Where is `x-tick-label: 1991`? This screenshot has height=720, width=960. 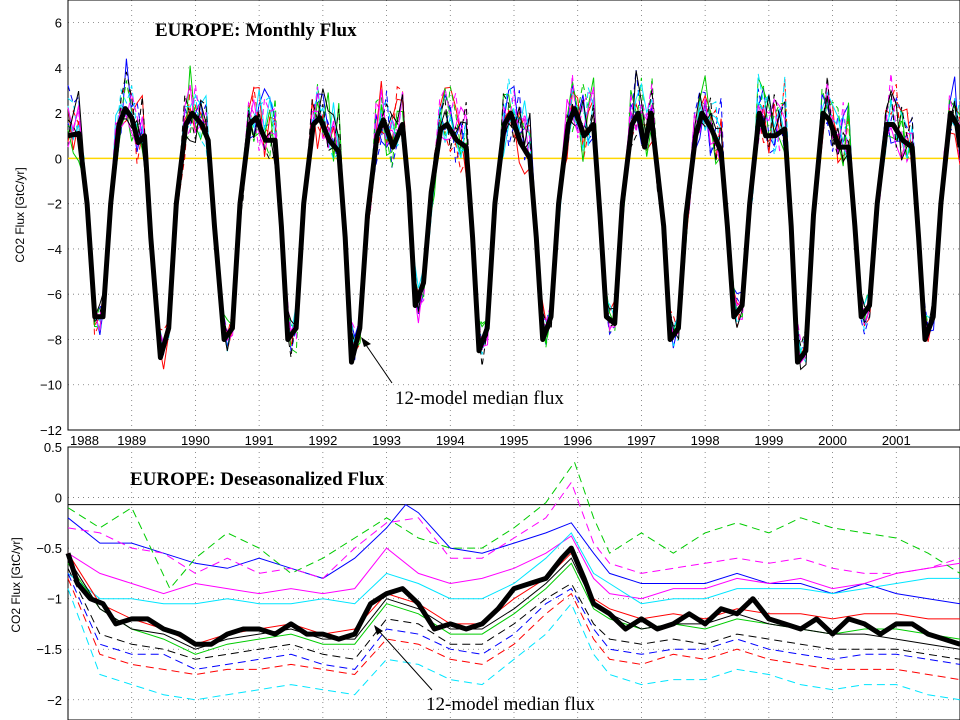
x-tick-label: 1991 is located at coordinates (259, 440).